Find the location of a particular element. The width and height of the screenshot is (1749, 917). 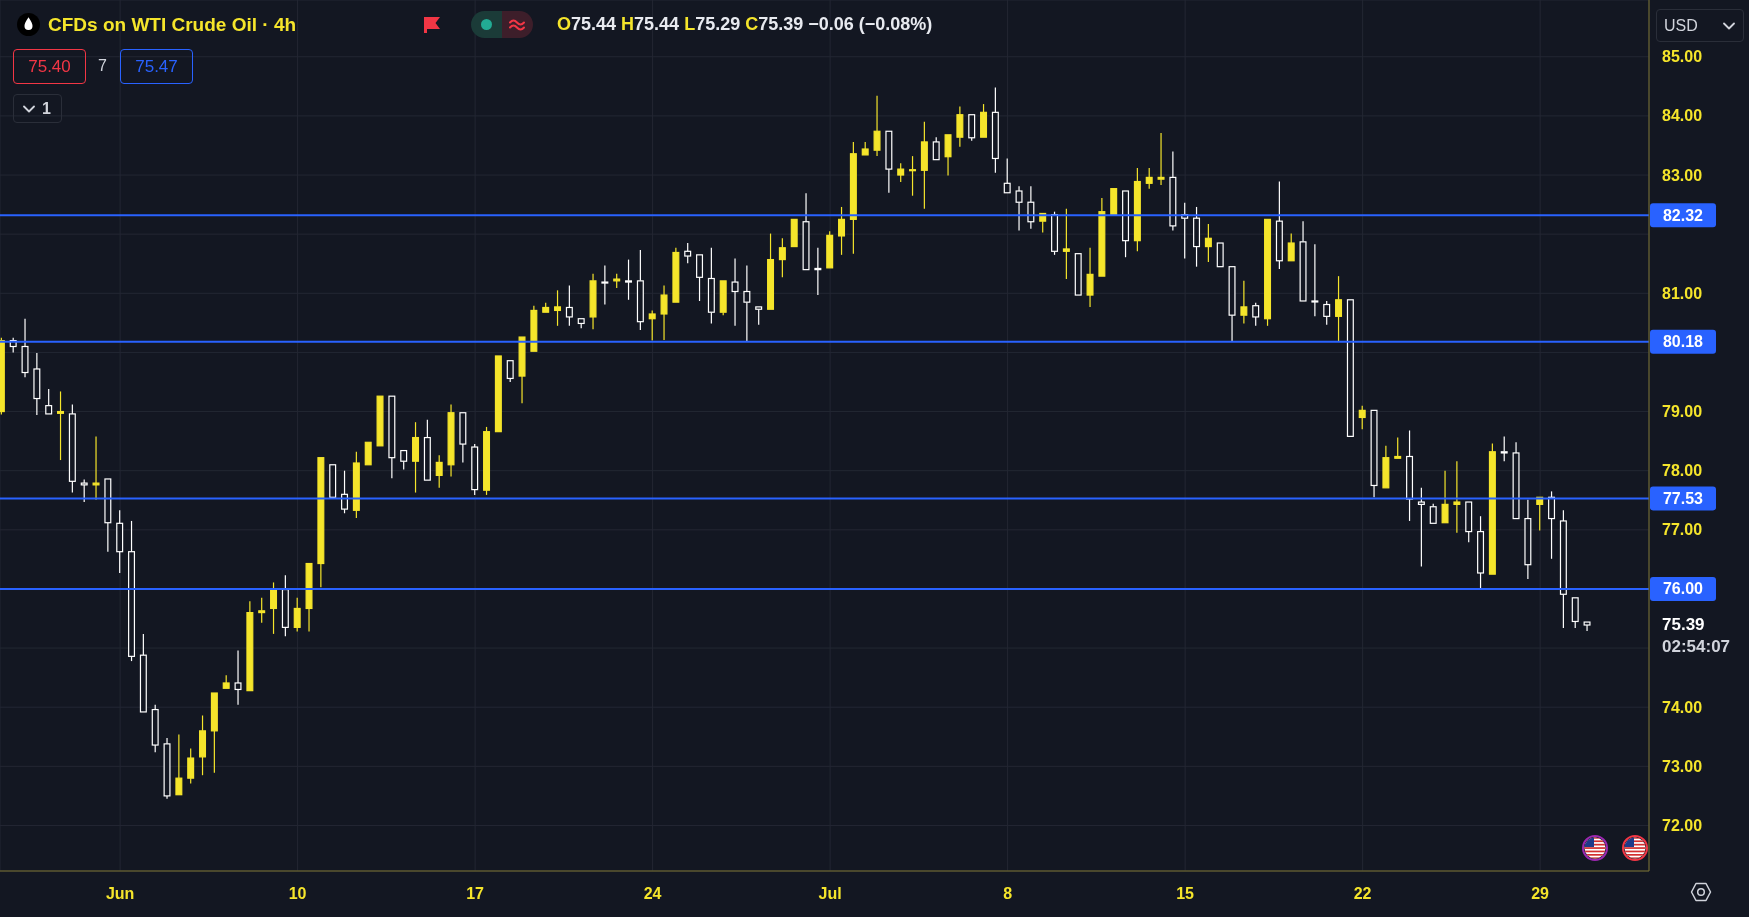

annotation: 1 is located at coordinates (46, 109).